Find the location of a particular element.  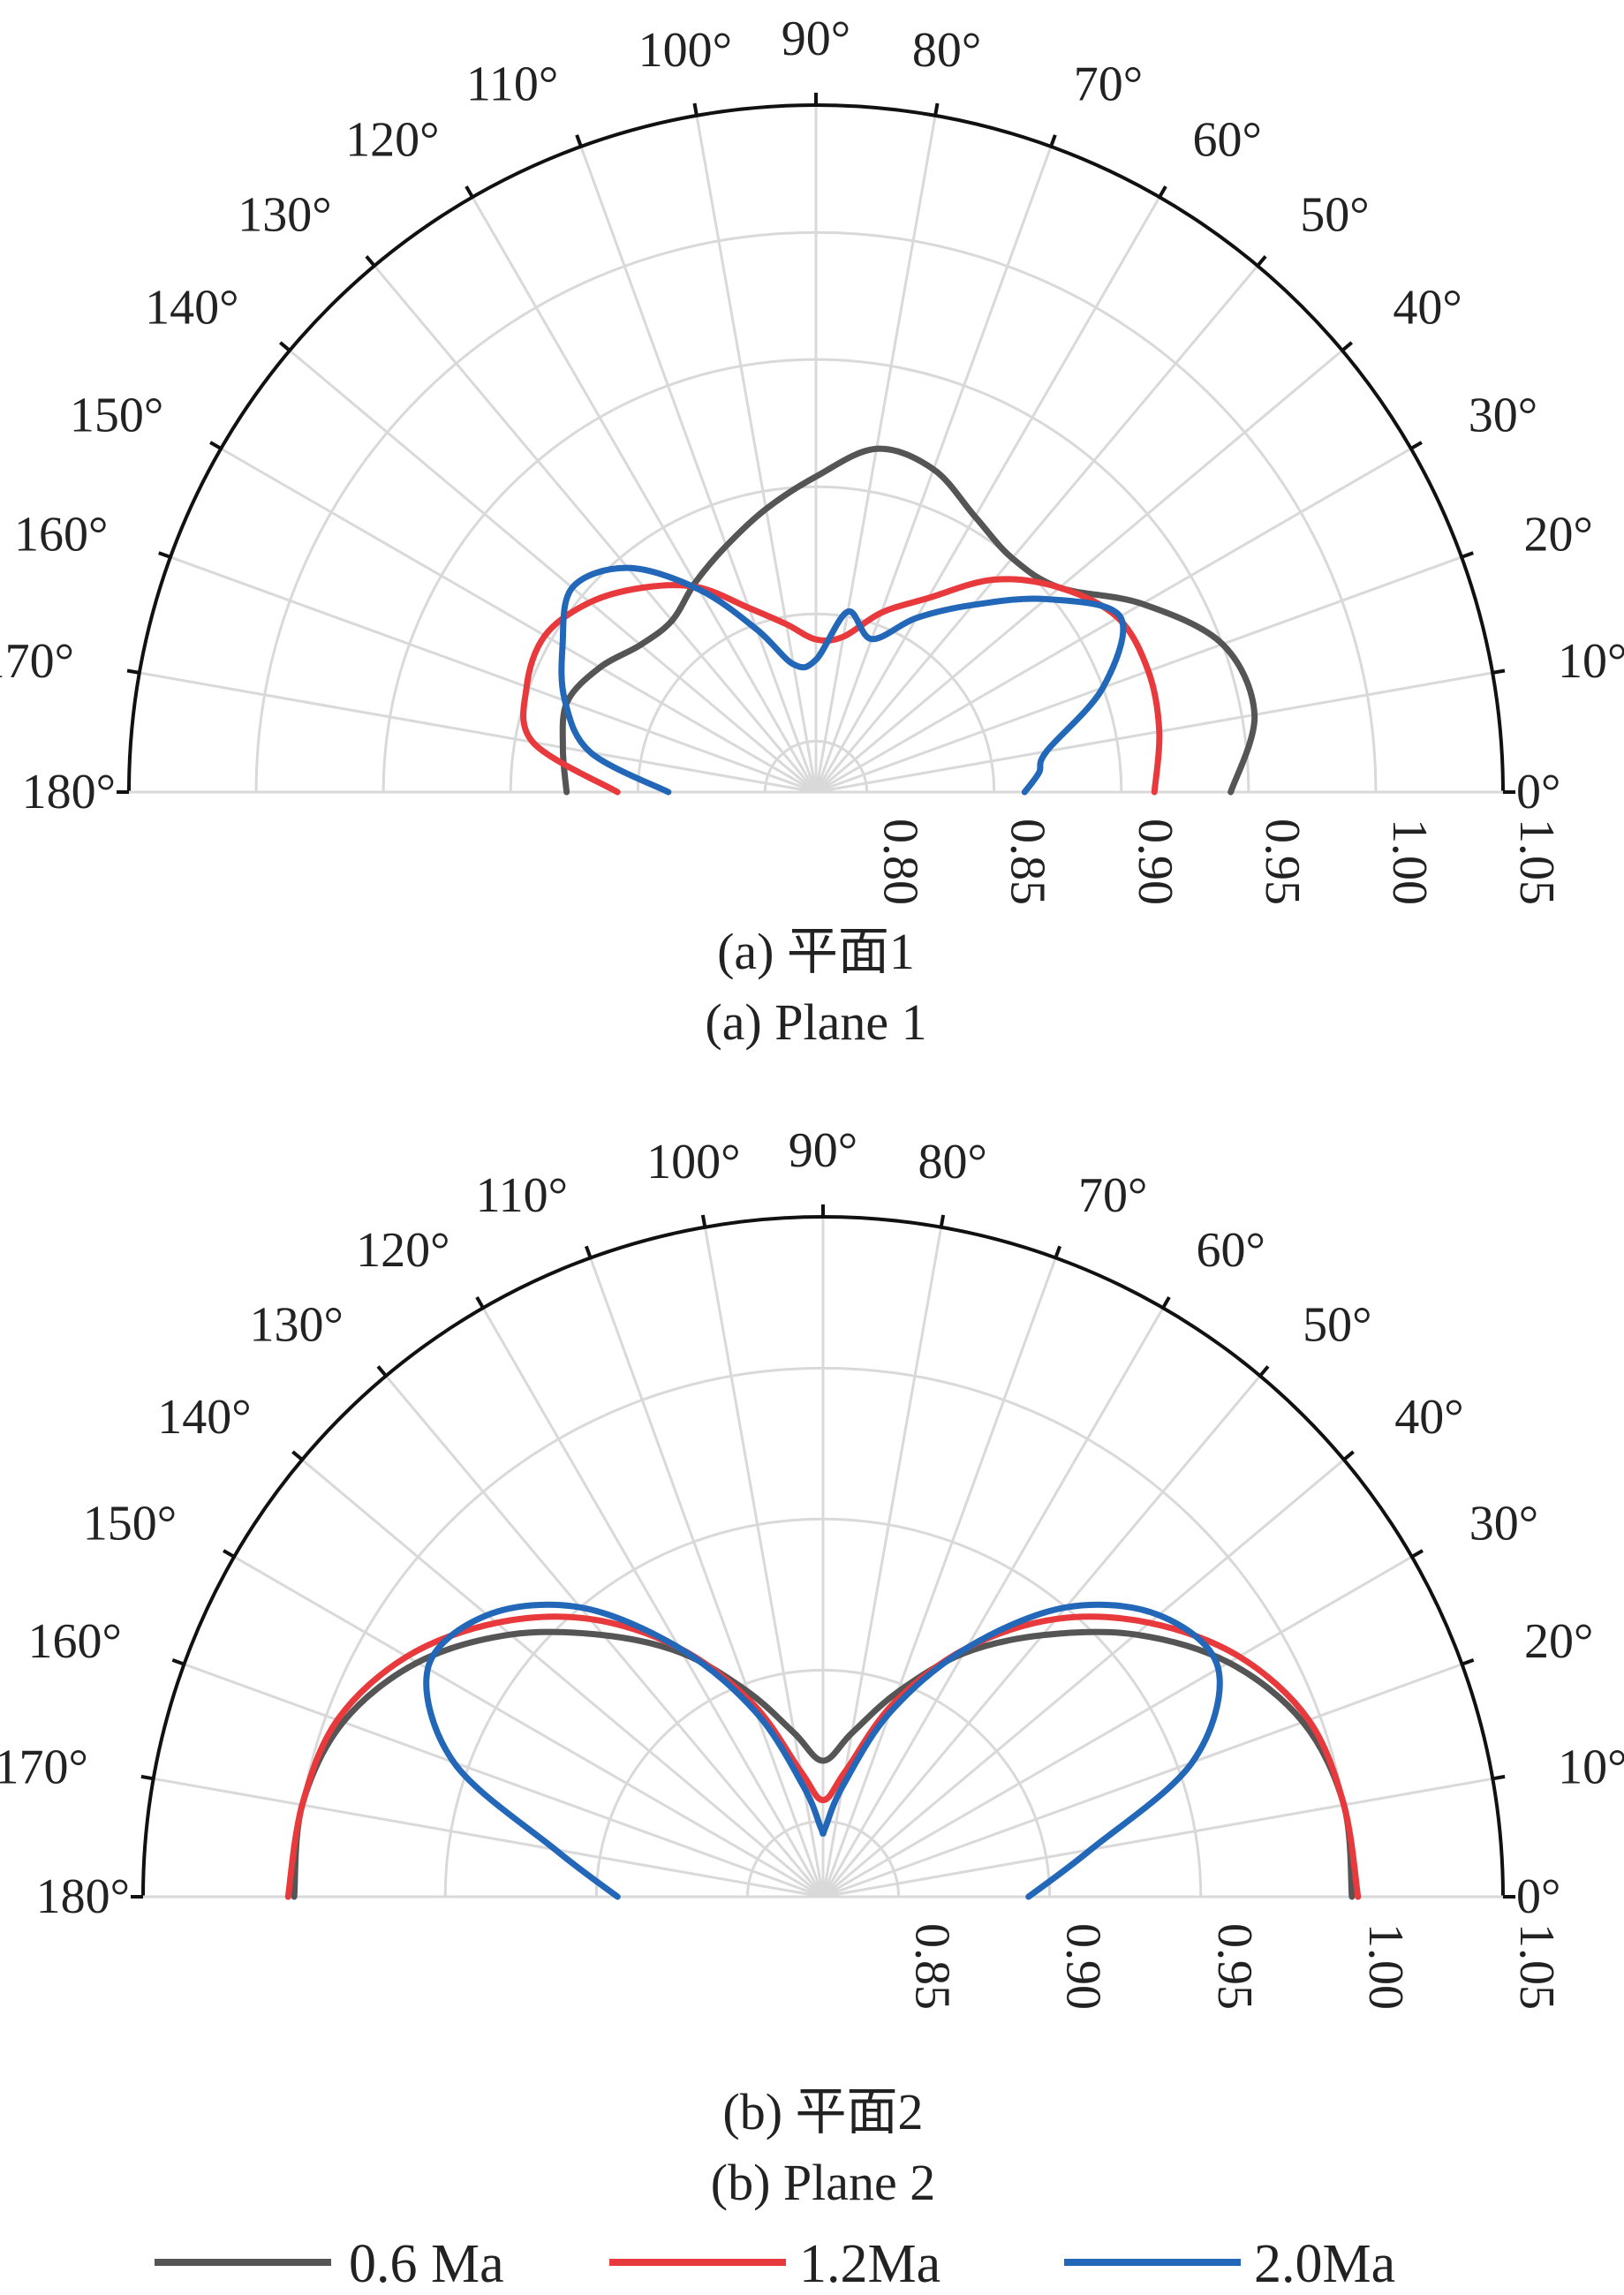

angle-label-180: 180° is located at coordinates (83, 1897).